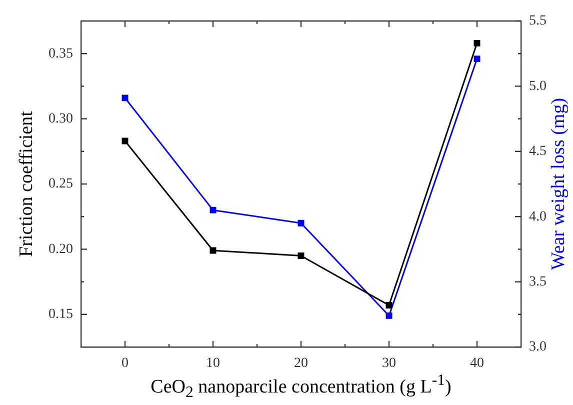 The width and height of the screenshot is (573, 405). I want to click on y2-tick-label: 3.5, so click(537, 282).